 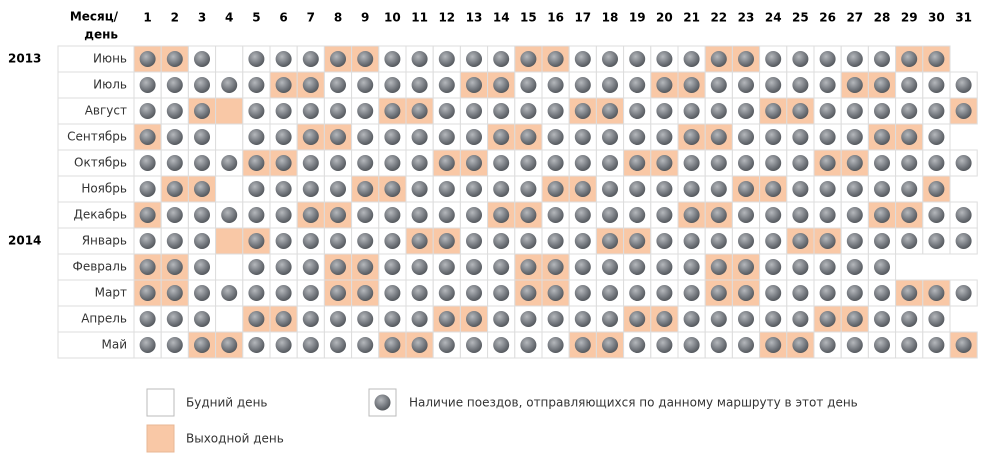 I want to click on month-label: Январь, so click(x=104, y=241).